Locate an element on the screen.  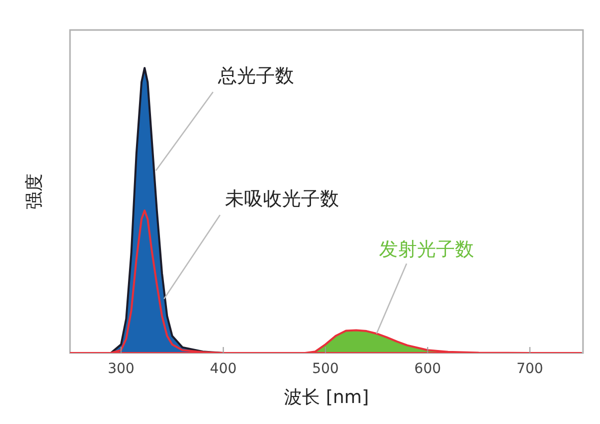
x-tick-label: 500 is located at coordinates (325, 369).